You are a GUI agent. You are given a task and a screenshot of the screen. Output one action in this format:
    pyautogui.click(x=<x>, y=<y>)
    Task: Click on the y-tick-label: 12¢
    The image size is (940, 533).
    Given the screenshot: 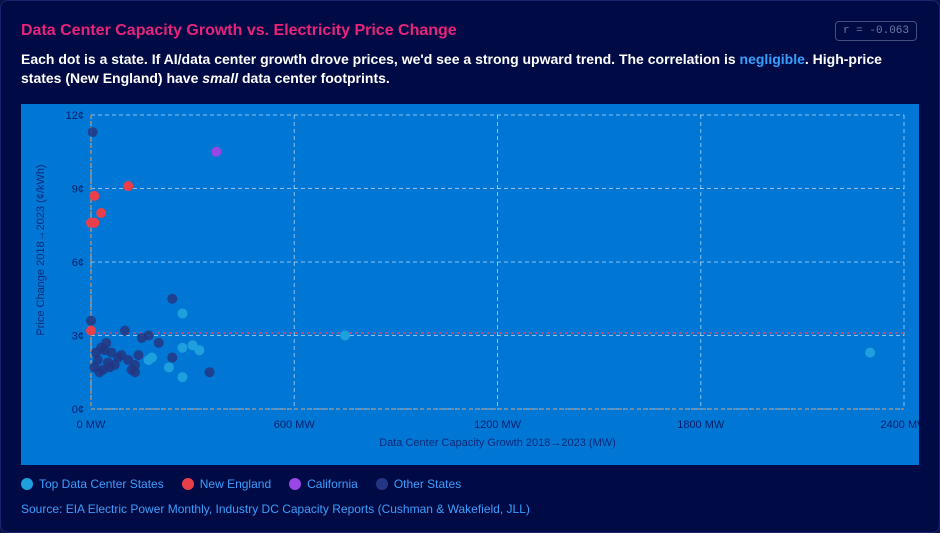 What is the action you would take?
    pyautogui.click(x=75, y=116)
    